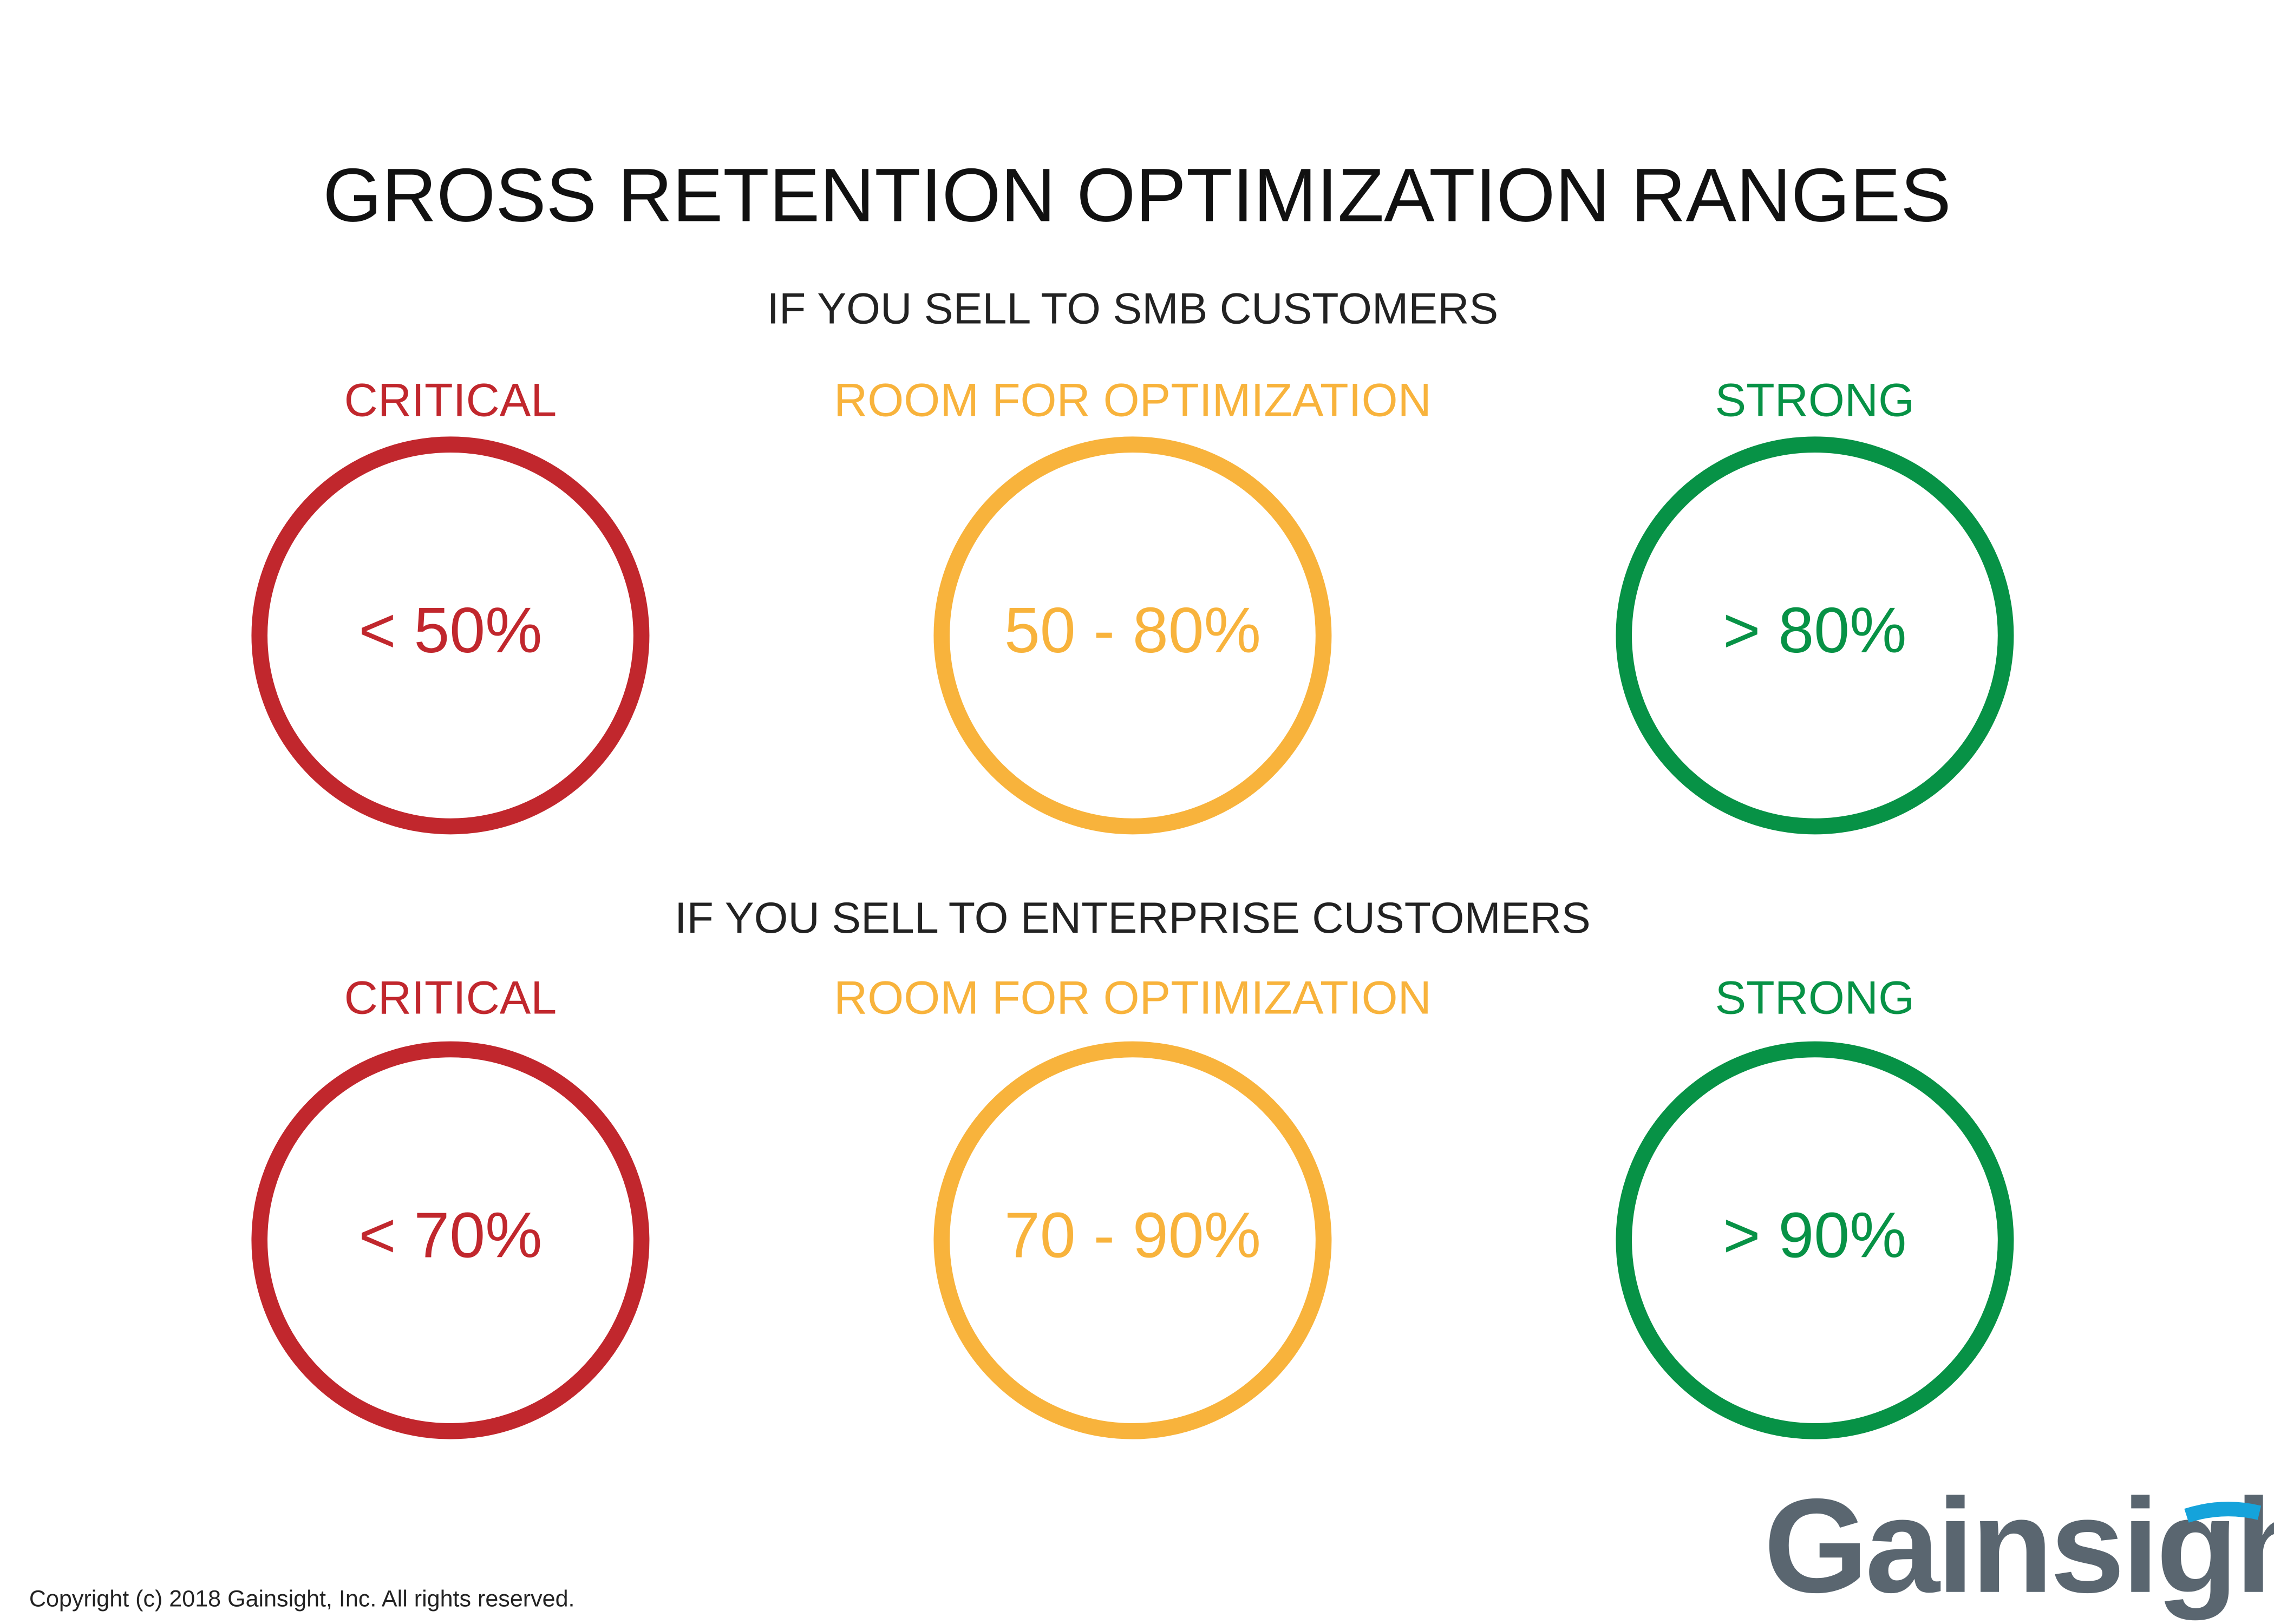 The width and height of the screenshot is (2274, 1624). Describe the element at coordinates (1133, 1235) in the screenshot. I see `range-value: 70 - 90%` at that location.